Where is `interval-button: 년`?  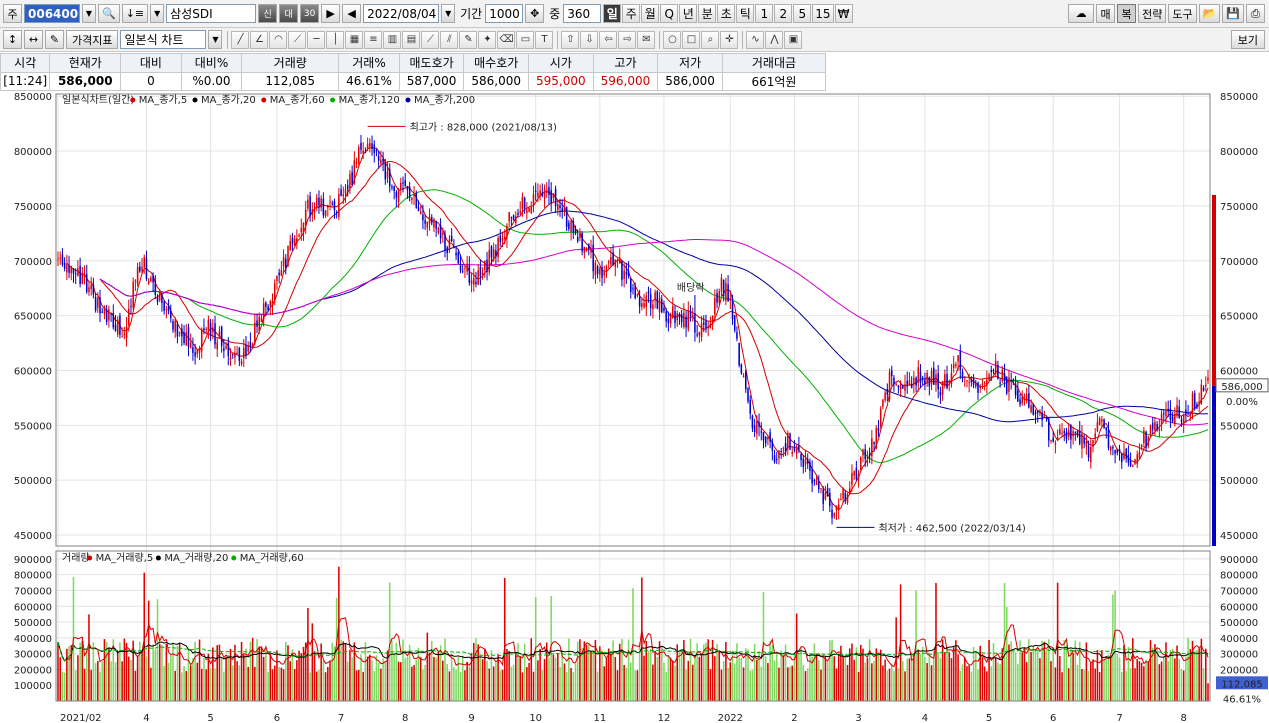 interval-button: 년 is located at coordinates (688, 13).